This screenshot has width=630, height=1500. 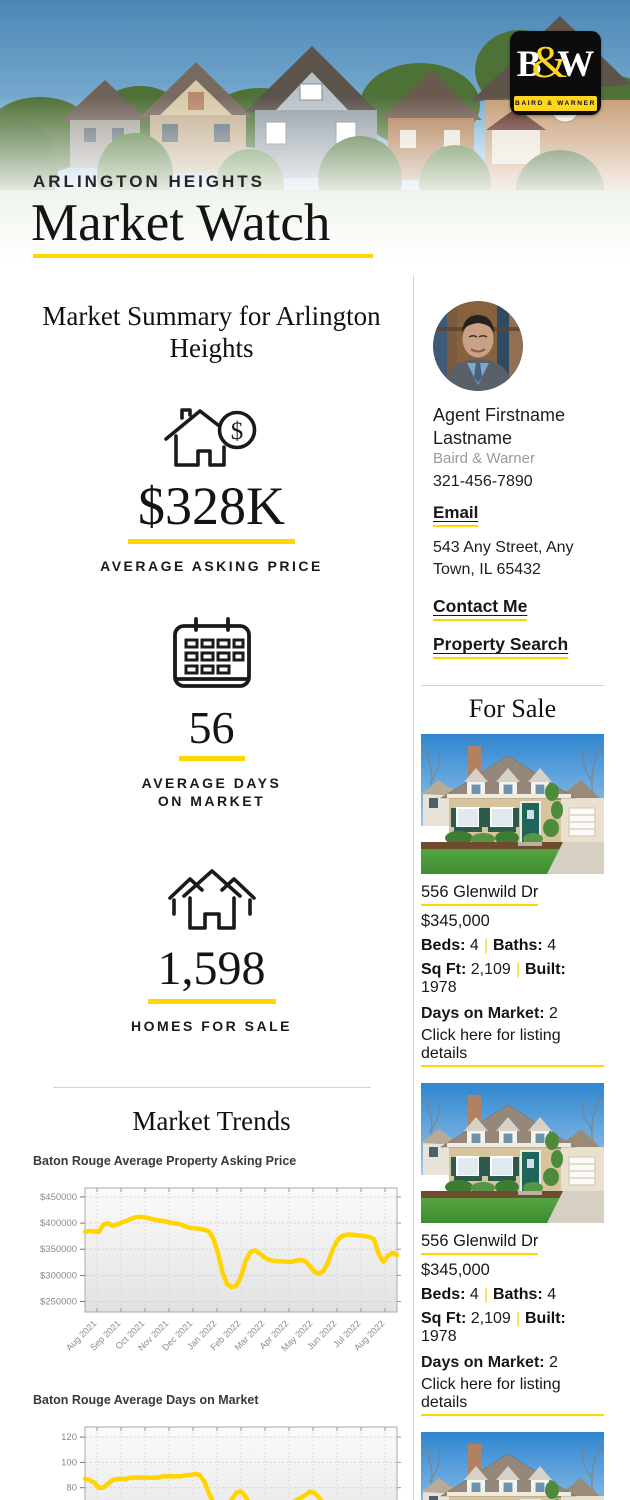 What do you see at coordinates (211, 1088) in the screenshot?
I see `section-divider` at bounding box center [211, 1088].